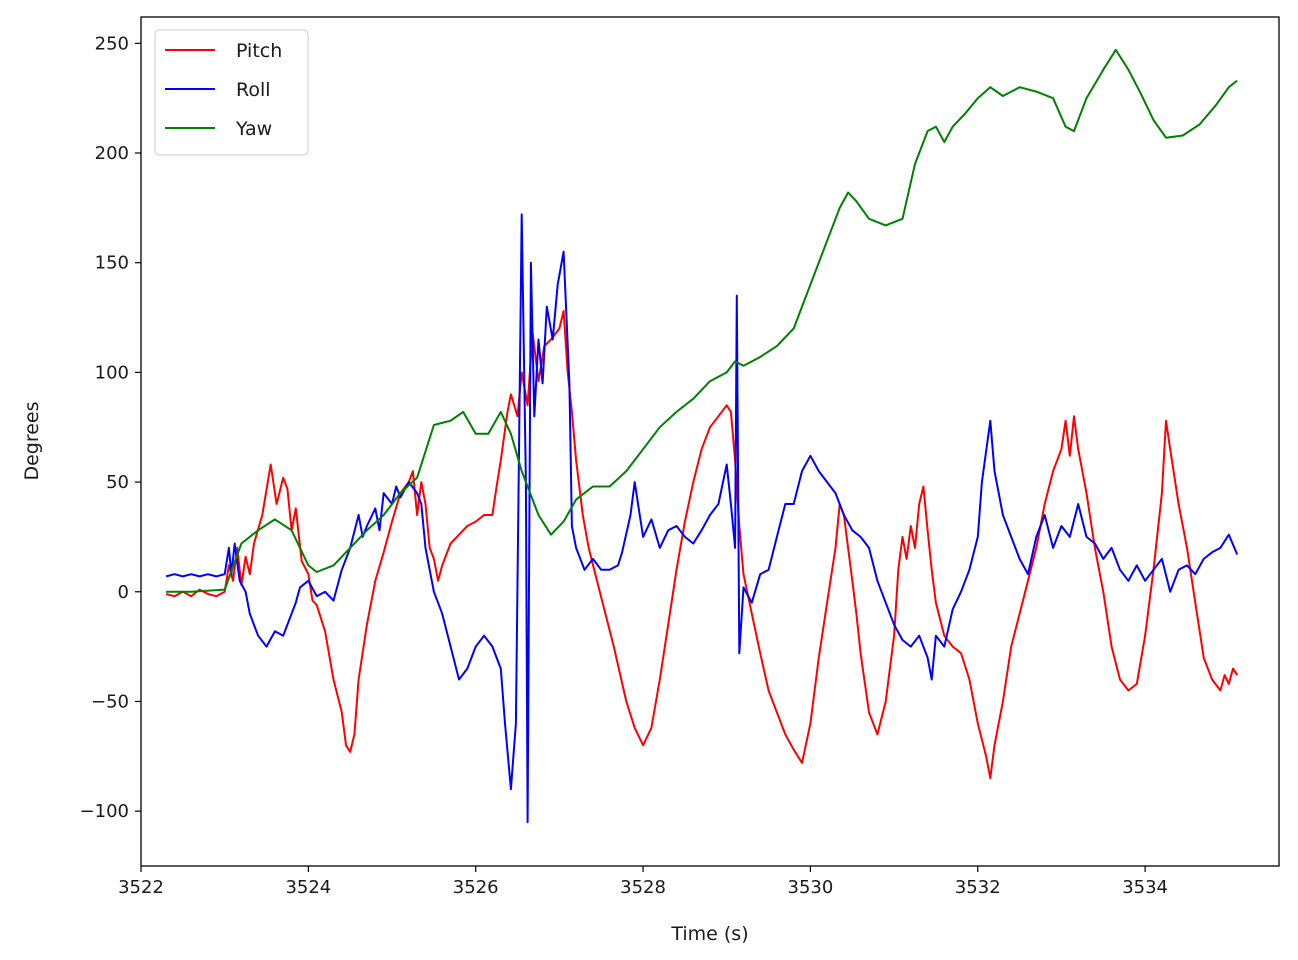 The width and height of the screenshot is (1298, 960). I want to click on x-axis: 3522 3524 3526 3528 3530 3532 3534, so click(643, 882).